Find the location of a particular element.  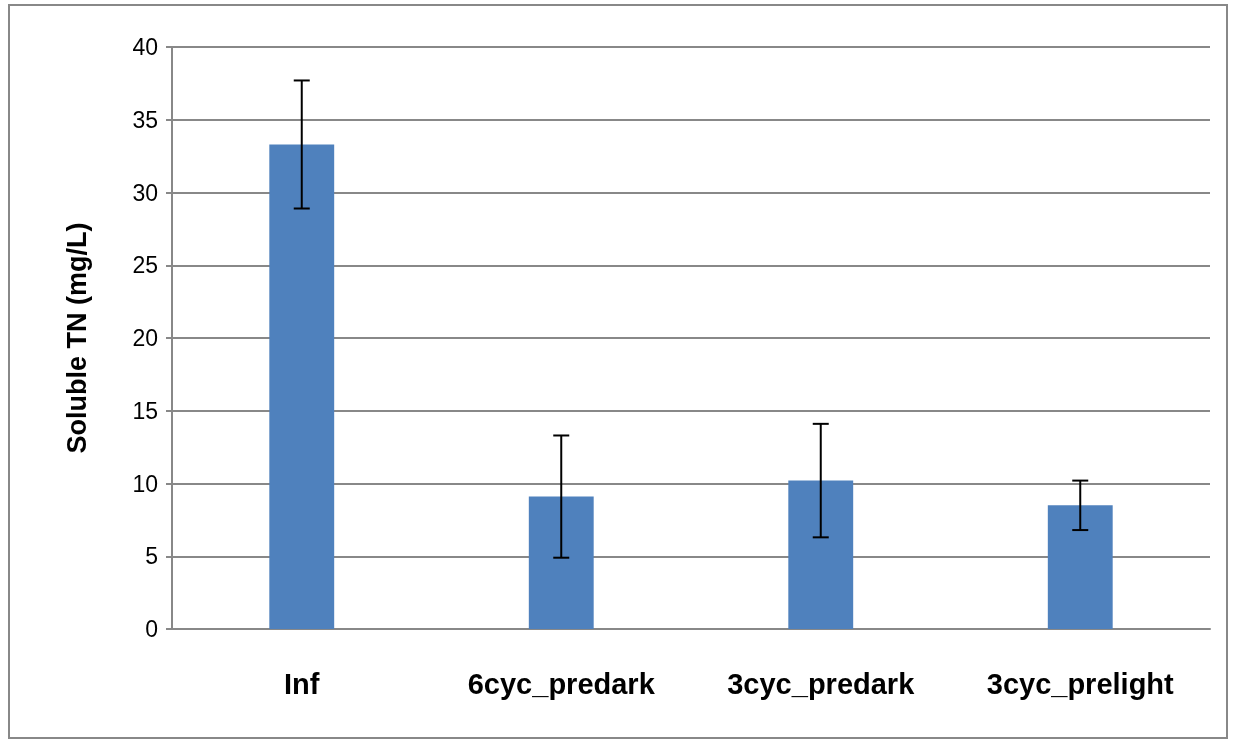

x-tick-label: 3cyc_predark is located at coordinates (821, 683).